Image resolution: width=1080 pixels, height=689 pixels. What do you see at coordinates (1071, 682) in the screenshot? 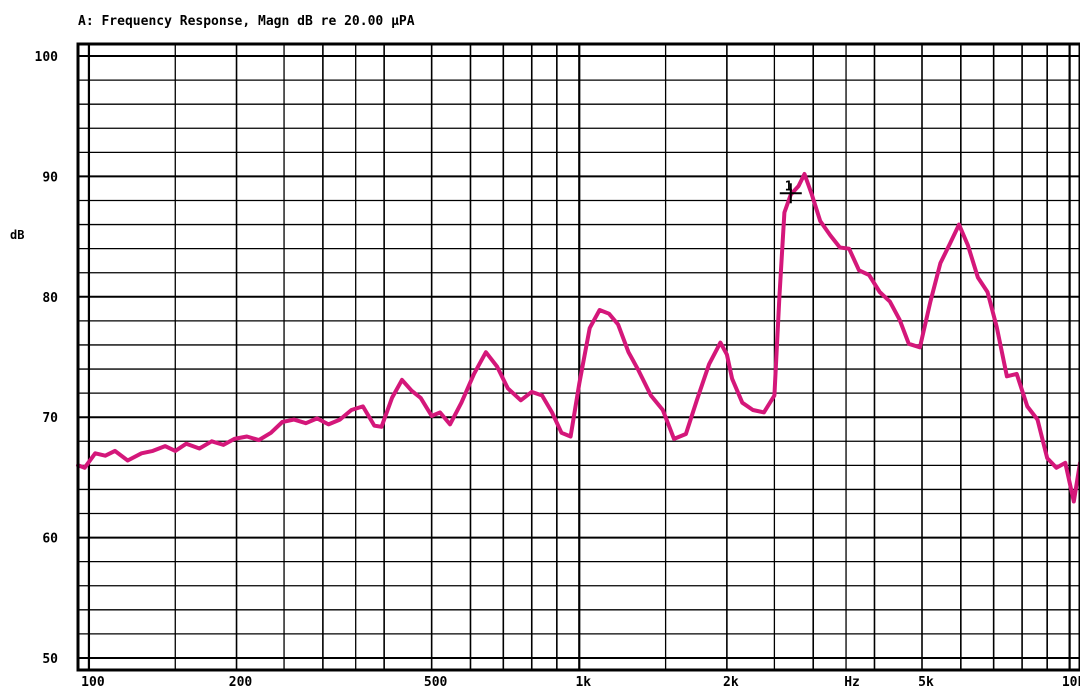
I see `x-tick-label: 10k` at bounding box center [1071, 682].